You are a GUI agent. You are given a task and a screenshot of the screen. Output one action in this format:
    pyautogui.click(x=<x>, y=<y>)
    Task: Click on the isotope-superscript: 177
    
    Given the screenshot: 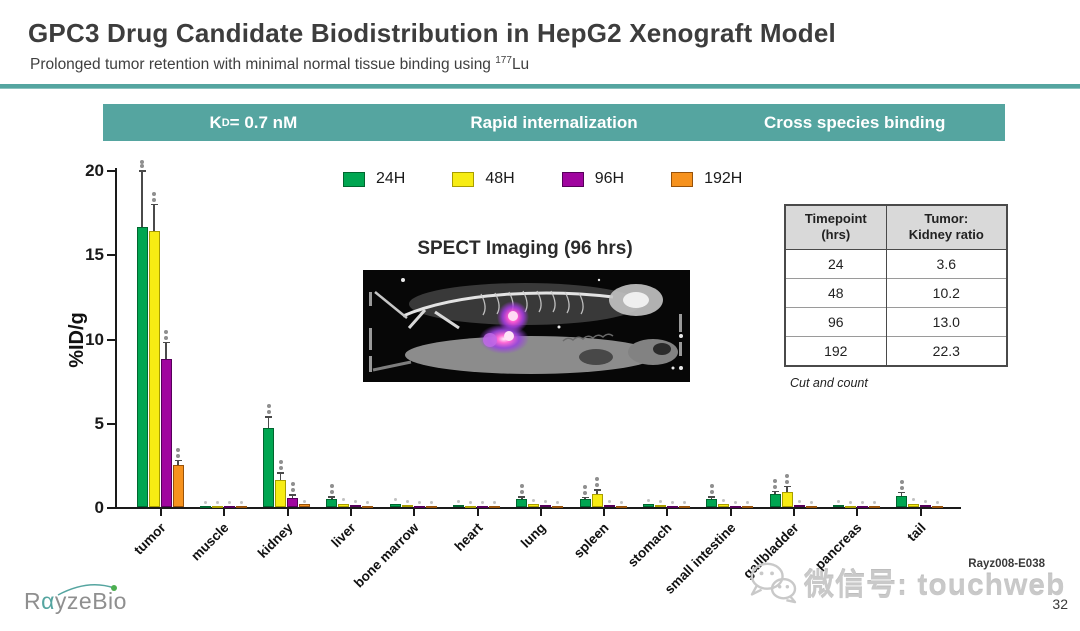 What is the action you would take?
    pyautogui.click(x=503, y=60)
    